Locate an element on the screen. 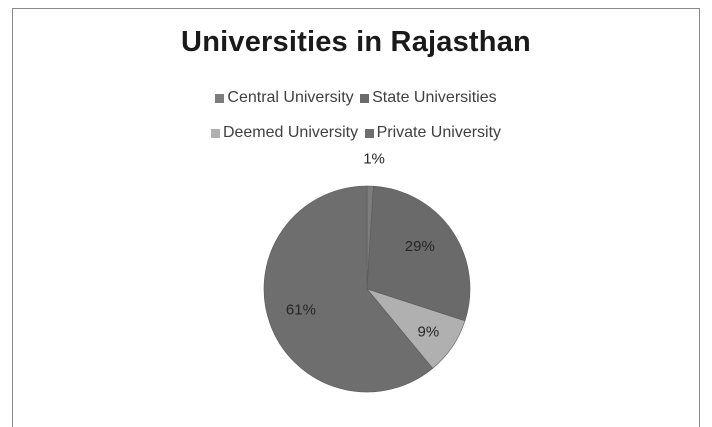 The width and height of the screenshot is (712, 427). legend-row-1: Central University State Universities is located at coordinates (356, 98).